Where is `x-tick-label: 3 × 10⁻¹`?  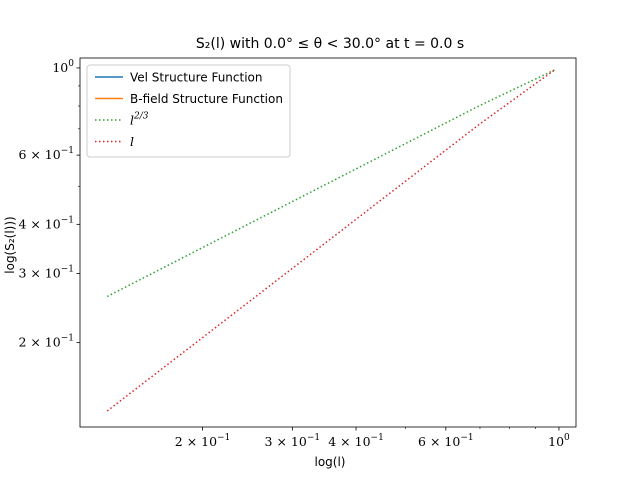
x-tick-label: 3 × 10⁻¹ is located at coordinates (293, 441).